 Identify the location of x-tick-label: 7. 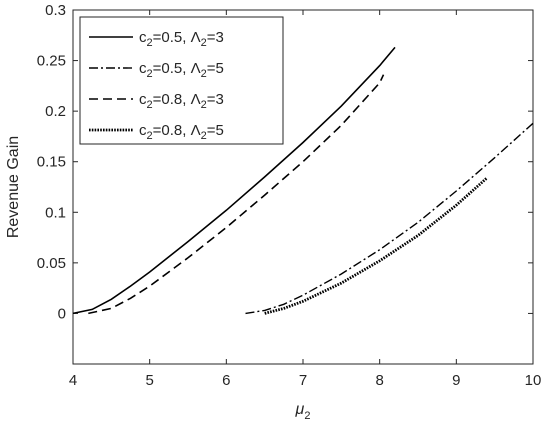
(303, 380).